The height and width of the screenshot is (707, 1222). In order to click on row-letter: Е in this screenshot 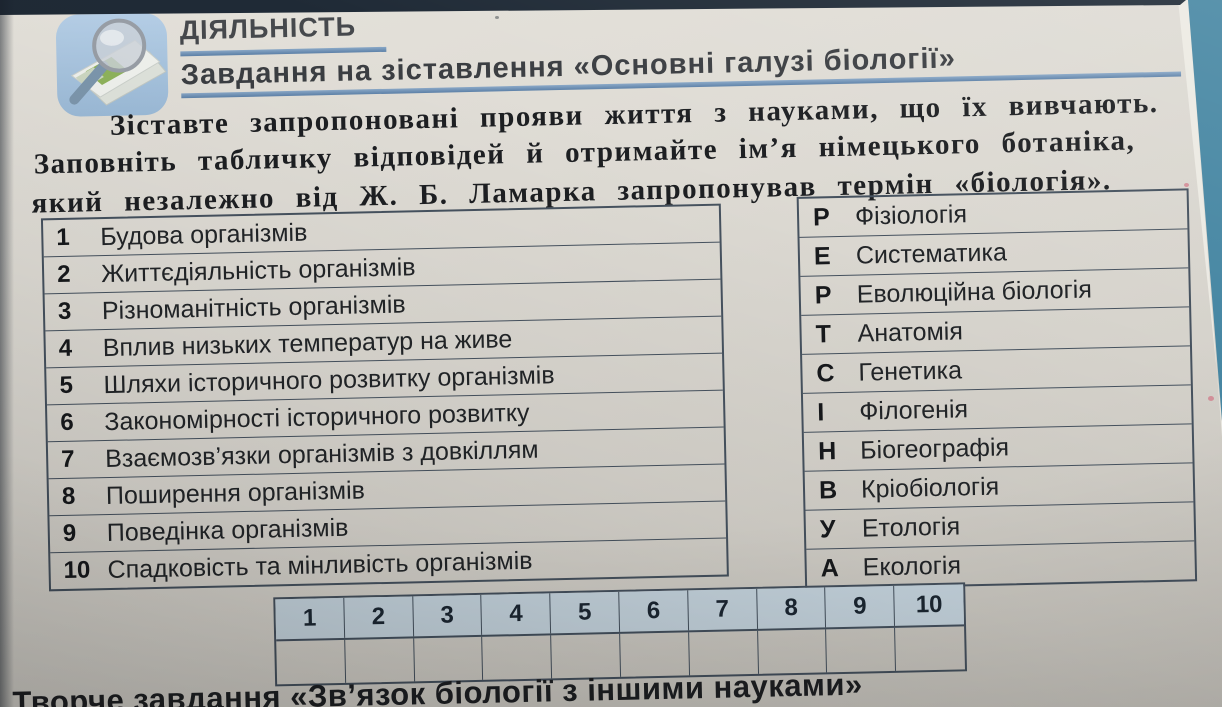, I will do `click(822, 256)`.